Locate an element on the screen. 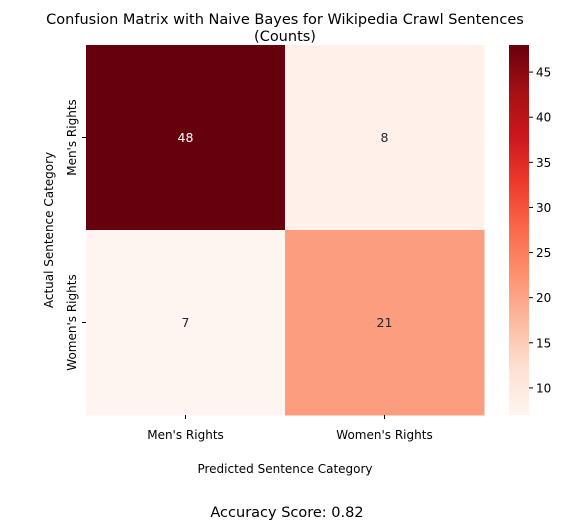  y-axis-label: Actual Sentence Category is located at coordinates (49, 230).